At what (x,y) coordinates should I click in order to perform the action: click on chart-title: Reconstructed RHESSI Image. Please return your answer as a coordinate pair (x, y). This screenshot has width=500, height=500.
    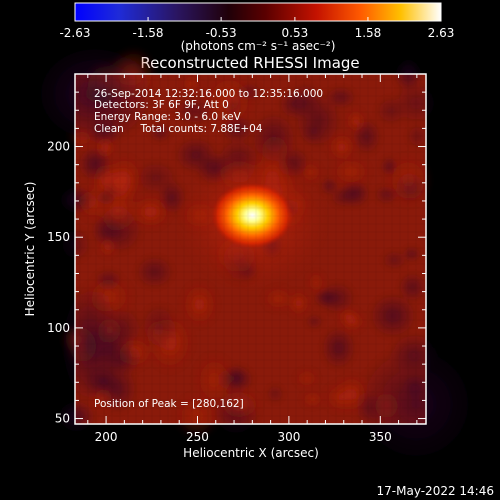
    Looking at the image, I should click on (249, 63).